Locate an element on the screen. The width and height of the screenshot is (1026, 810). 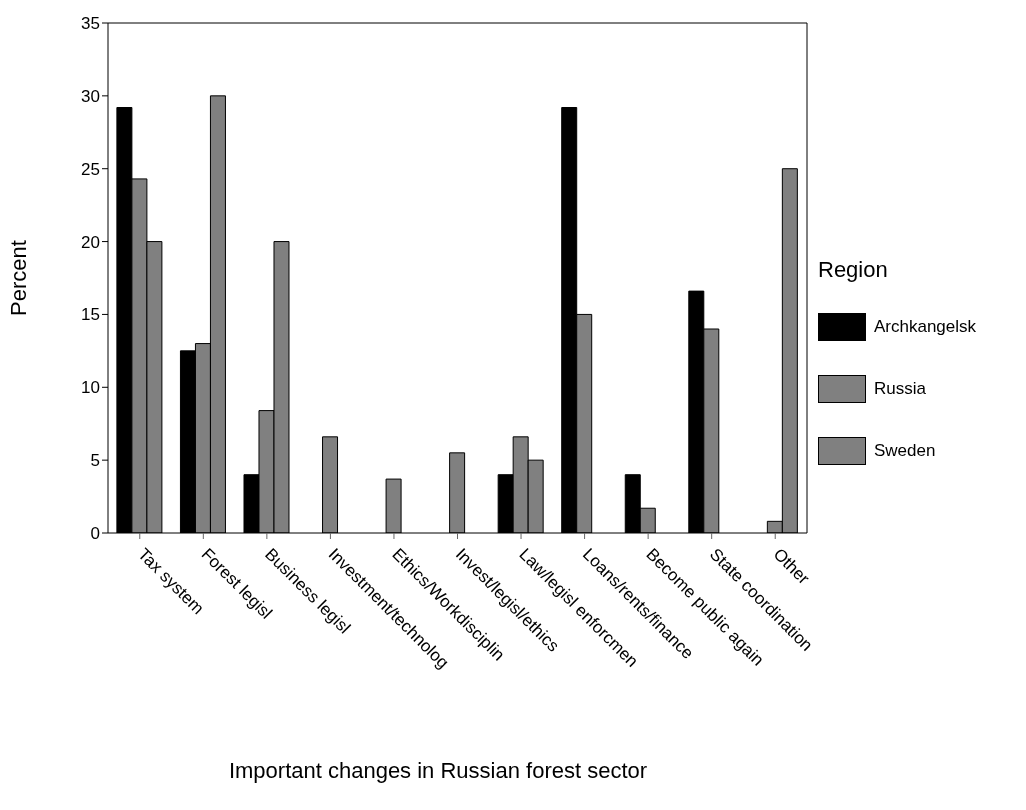
y-axis-title: Percent is located at coordinates (18, 278).